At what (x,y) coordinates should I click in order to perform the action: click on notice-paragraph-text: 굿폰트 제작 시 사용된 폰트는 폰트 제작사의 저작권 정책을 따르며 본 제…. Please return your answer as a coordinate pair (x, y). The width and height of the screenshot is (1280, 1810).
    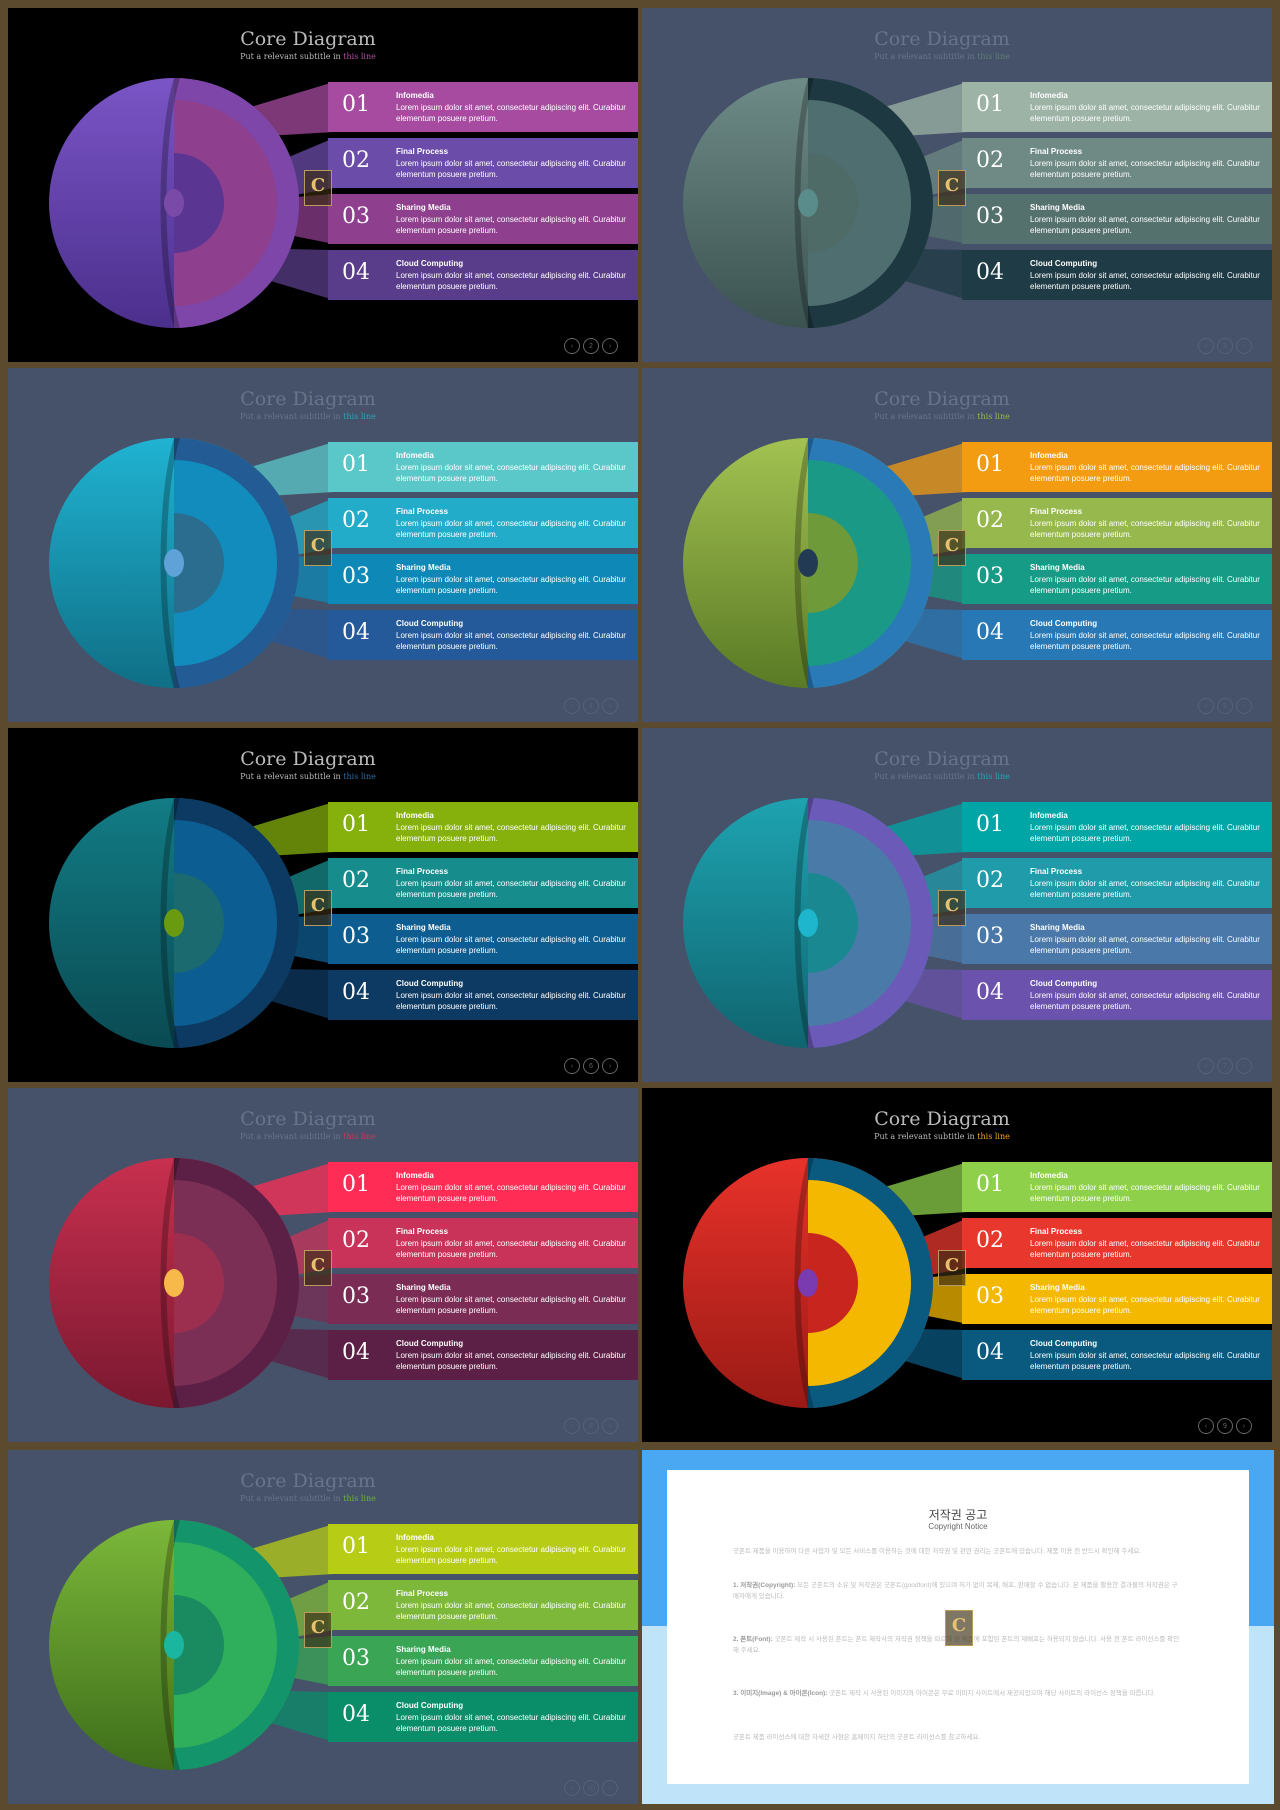
    Looking at the image, I should click on (956, 1645).